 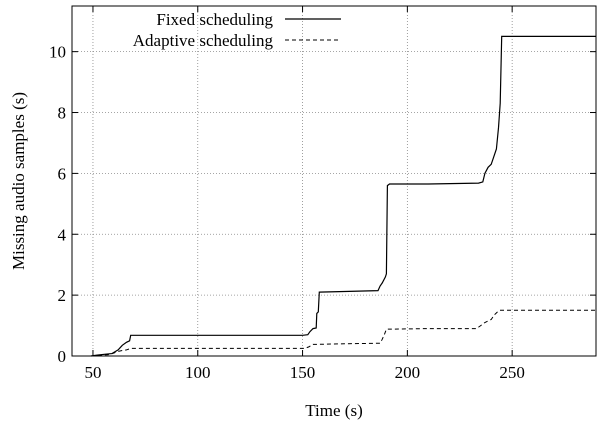 What do you see at coordinates (203, 40) in the screenshot?
I see `legend-label-adaptive-scheduling: Adaptive scheduling` at bounding box center [203, 40].